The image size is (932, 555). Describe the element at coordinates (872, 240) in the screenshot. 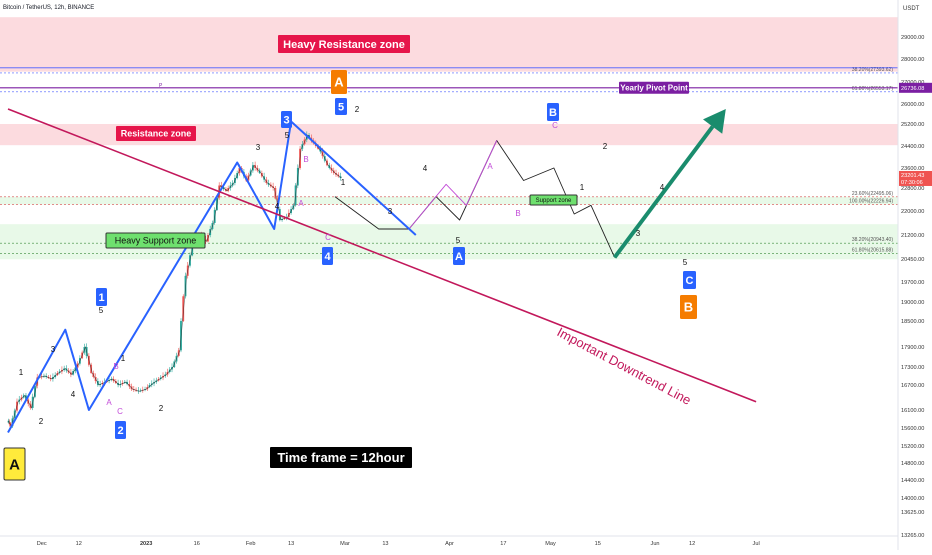

I see `fib-label-4: 38.20%(20943.40)` at that location.